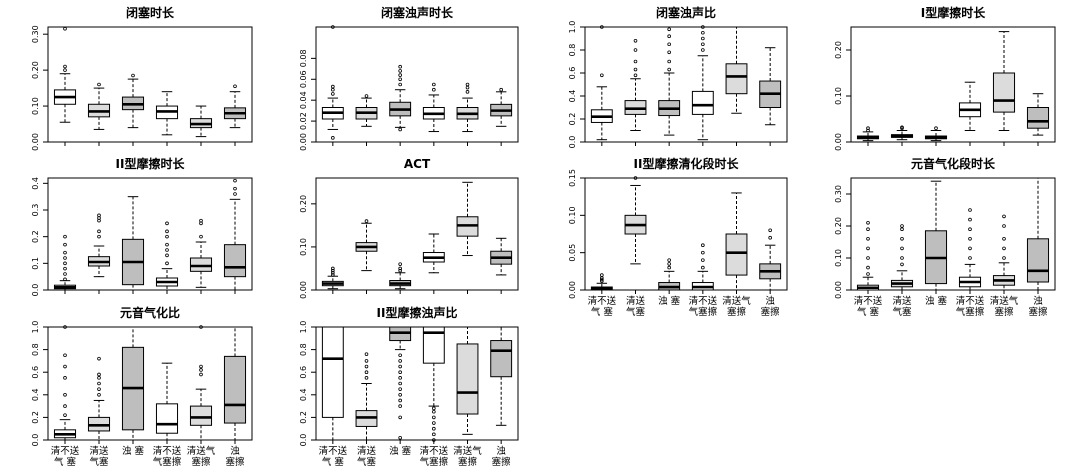 The image size is (1080, 476). What do you see at coordinates (703, 312) in the screenshot?
I see `x-category-label: 气塞擦` at bounding box center [703, 312].